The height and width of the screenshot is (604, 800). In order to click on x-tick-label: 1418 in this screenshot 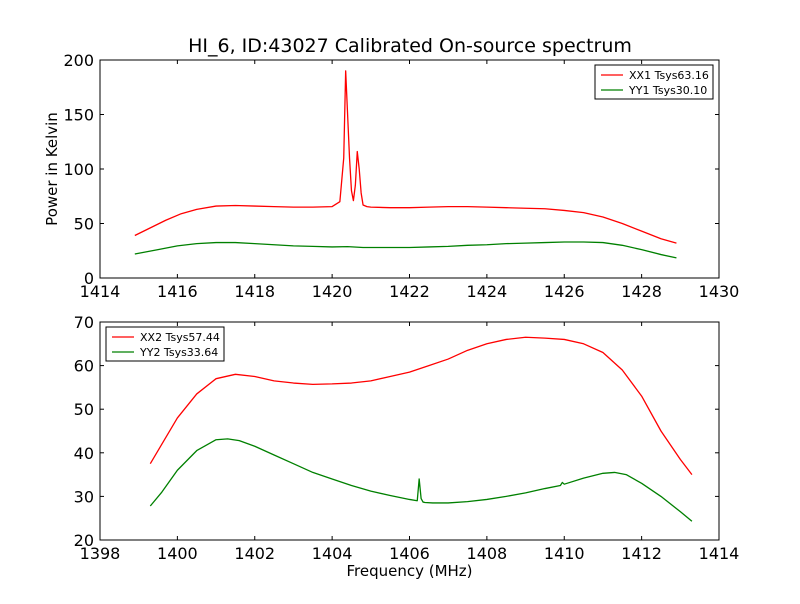, I will do `click(254, 291)`.